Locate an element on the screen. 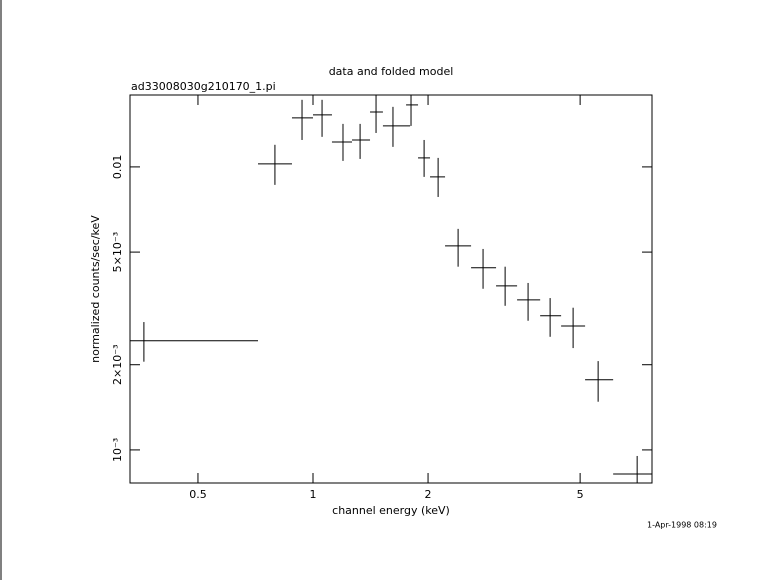 This screenshot has width=781, height=580. x-tick-label: 5 is located at coordinates (580, 494).